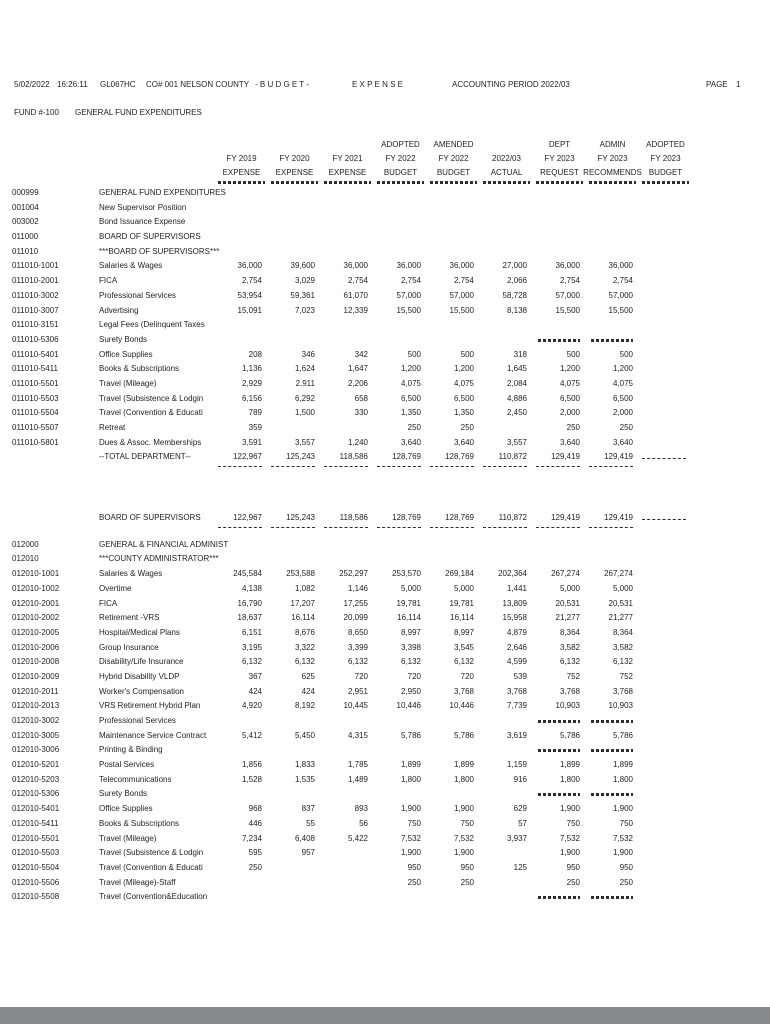 Image resolution: width=770 pixels, height=1024 pixels. What do you see at coordinates (567, 603) in the screenshot?
I see `value-cell: 20,531` at bounding box center [567, 603].